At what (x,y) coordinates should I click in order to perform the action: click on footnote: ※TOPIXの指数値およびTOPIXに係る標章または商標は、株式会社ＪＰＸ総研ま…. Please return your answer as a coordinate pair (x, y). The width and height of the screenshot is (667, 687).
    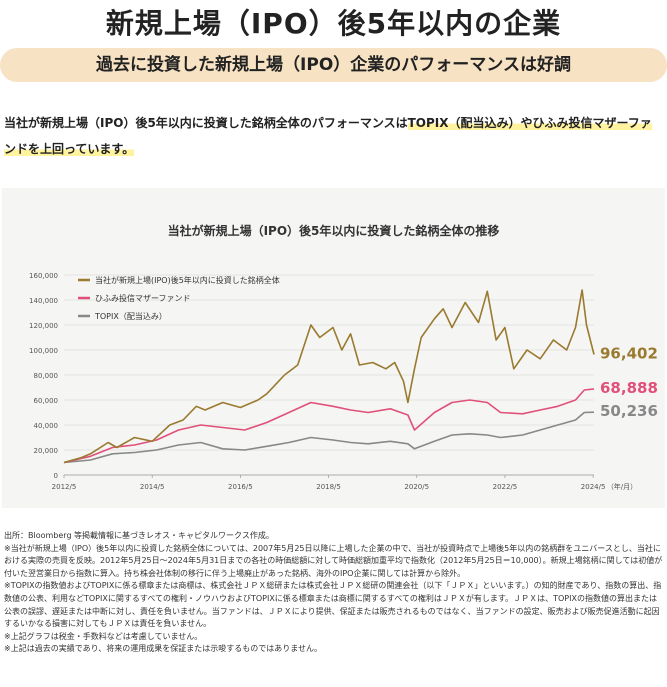
    Looking at the image, I should click on (333, 605).